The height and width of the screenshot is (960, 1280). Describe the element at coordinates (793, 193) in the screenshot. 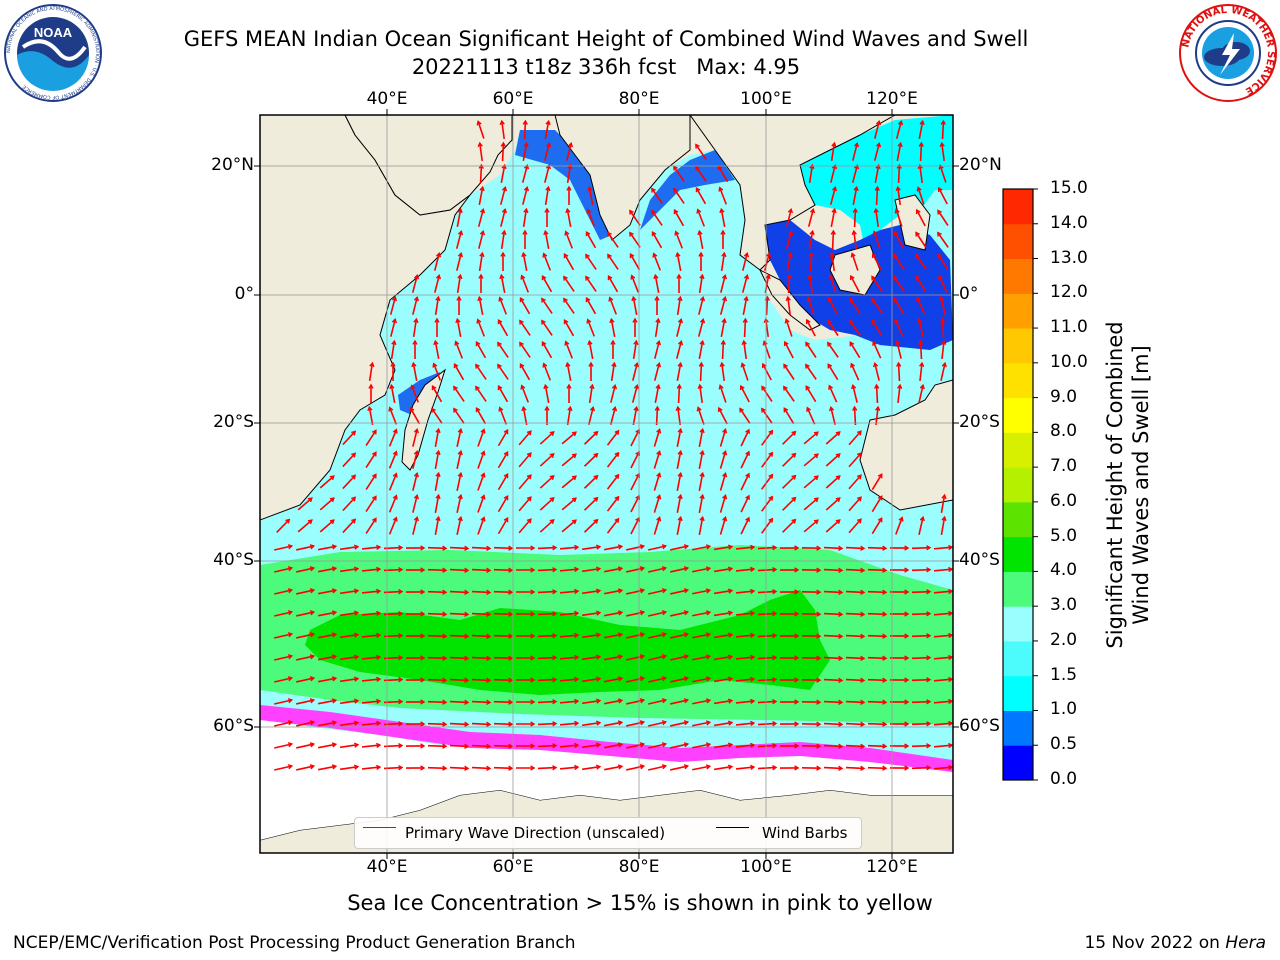

I see `land-southeast-asia` at that location.